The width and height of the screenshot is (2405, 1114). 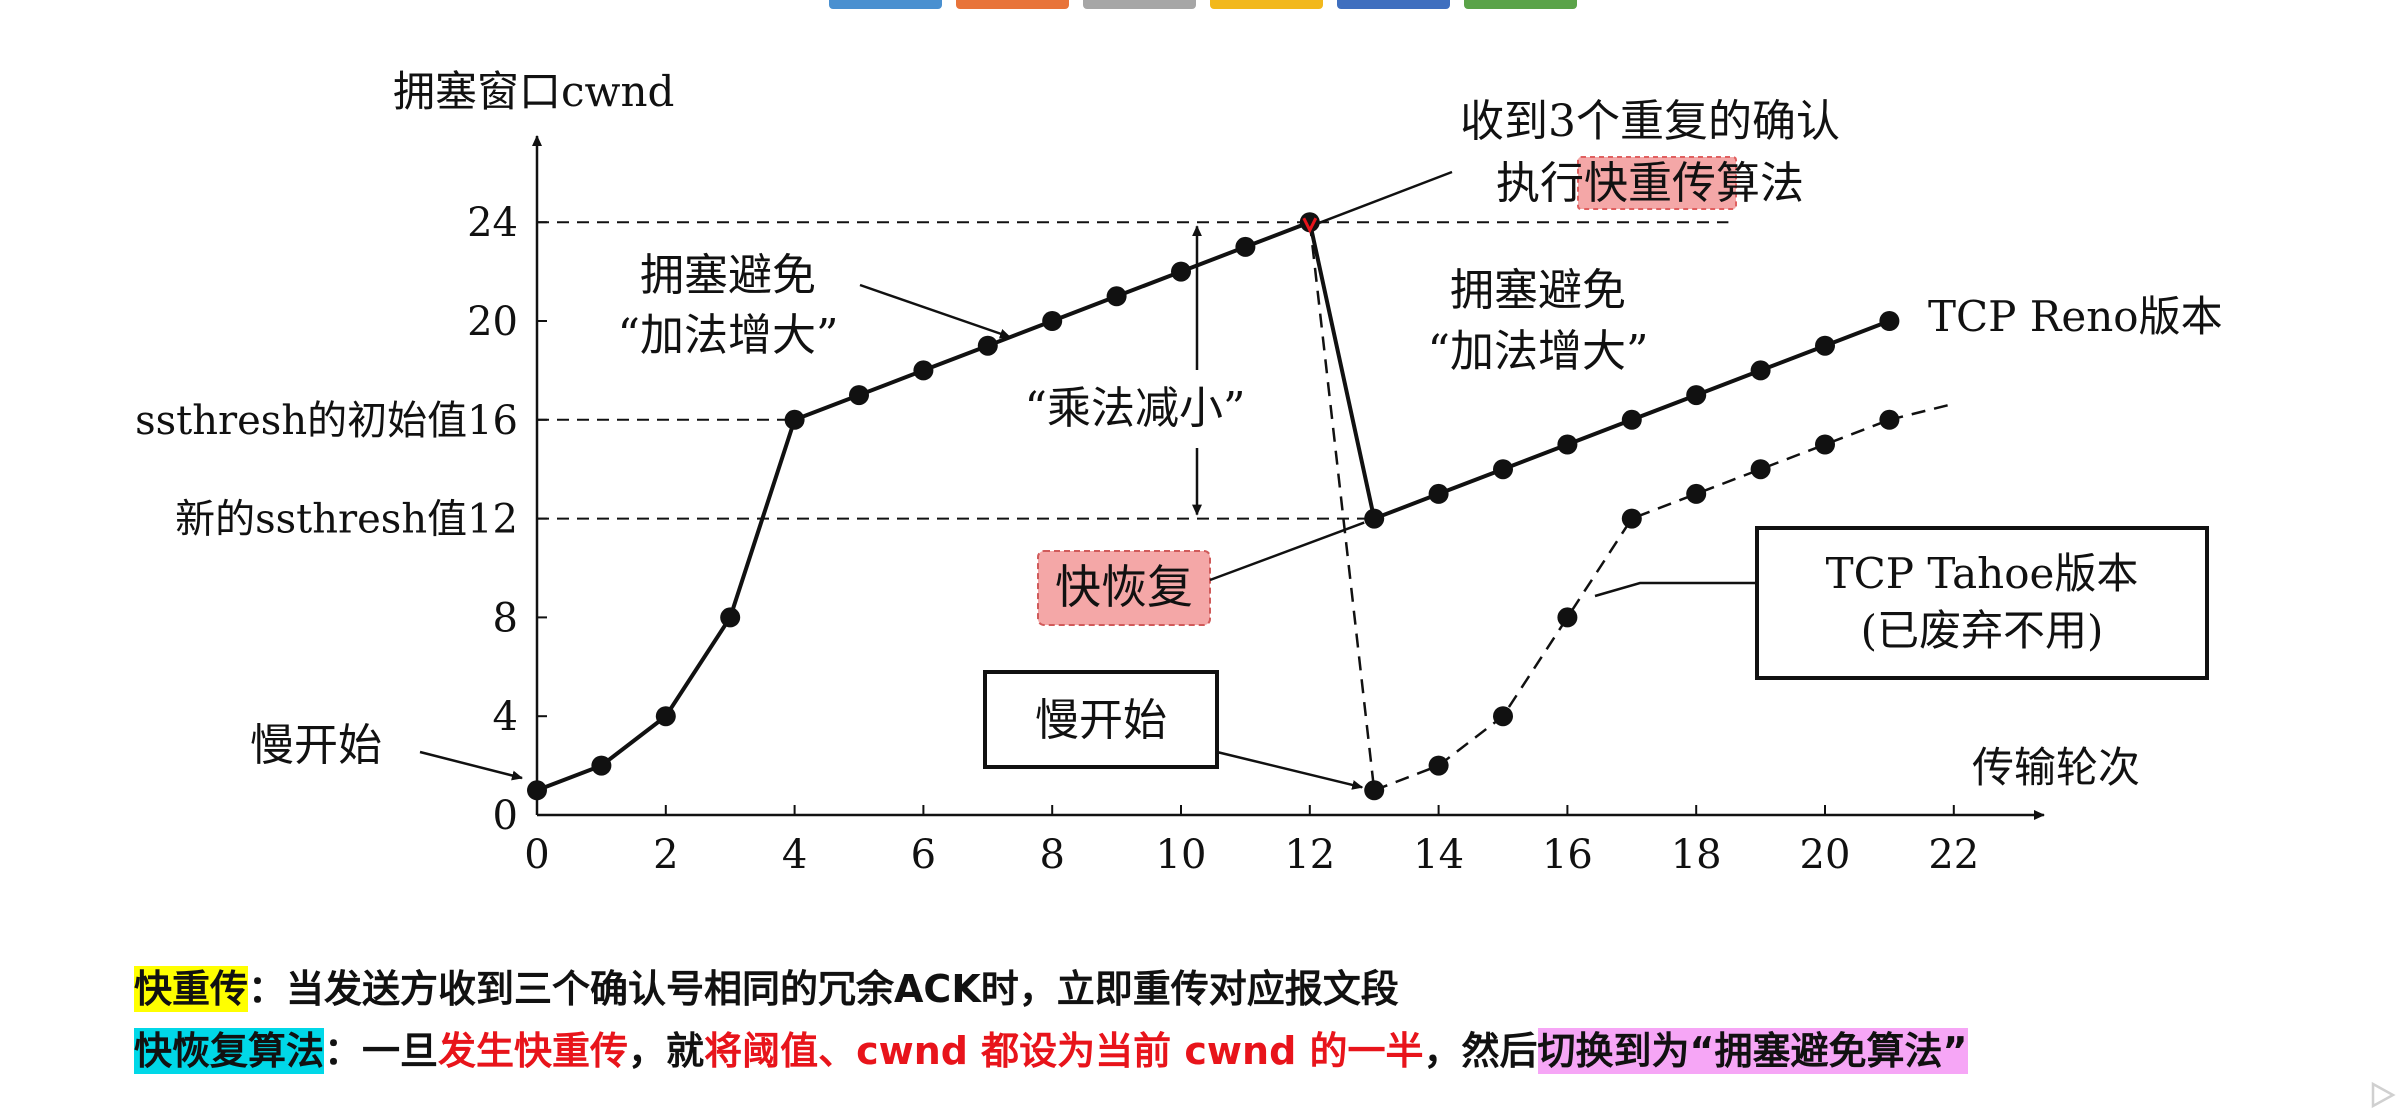 What do you see at coordinates (471, 765) in the screenshot?
I see `slow-start-arrow` at bounding box center [471, 765].